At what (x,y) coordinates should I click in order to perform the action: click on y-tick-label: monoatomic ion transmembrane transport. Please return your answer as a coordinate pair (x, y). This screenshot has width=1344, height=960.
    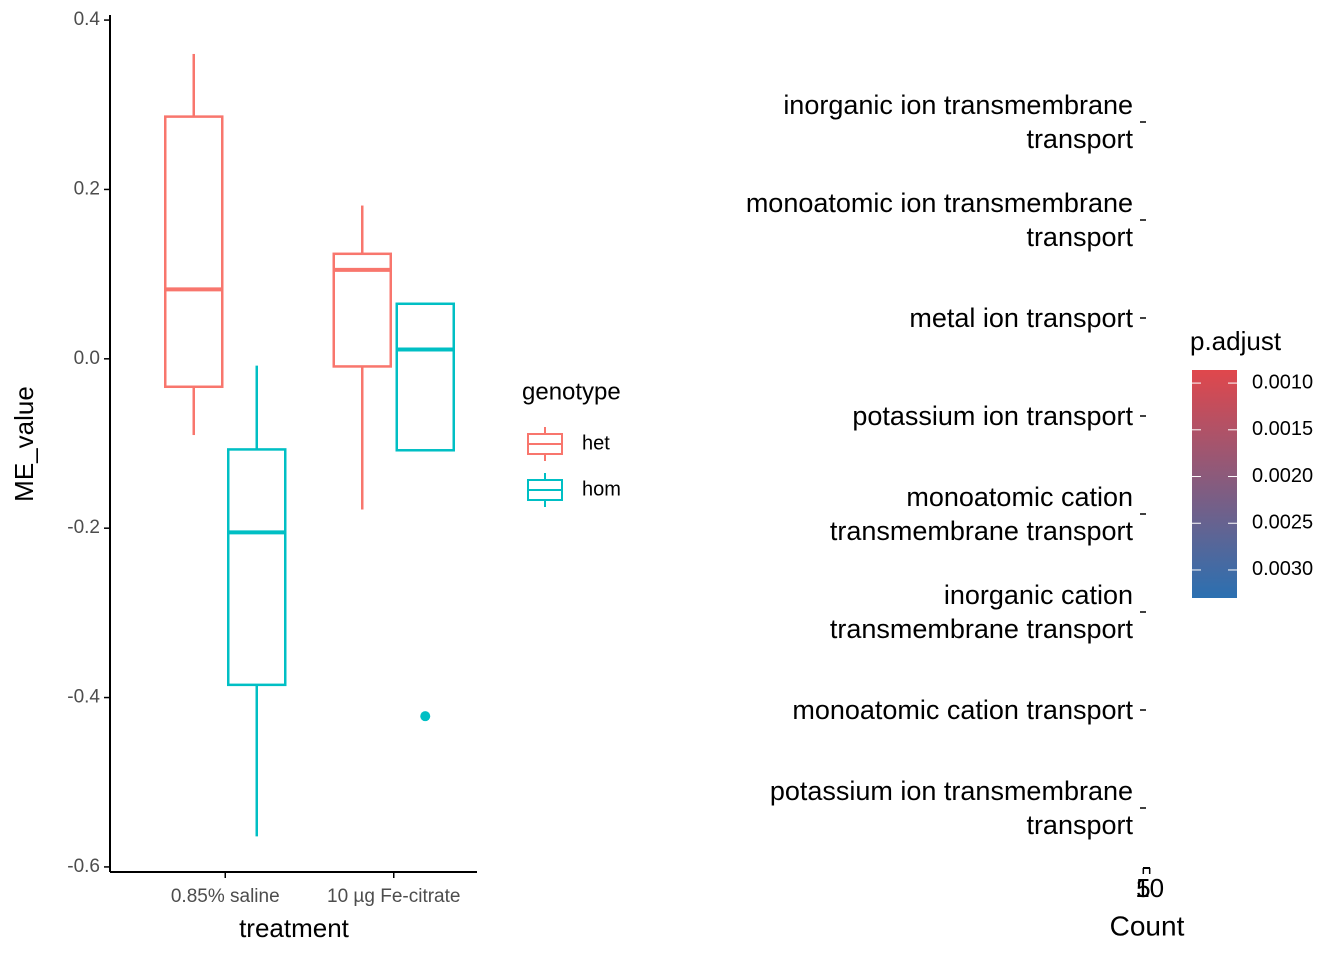
    Looking at the image, I should click on (939, 220).